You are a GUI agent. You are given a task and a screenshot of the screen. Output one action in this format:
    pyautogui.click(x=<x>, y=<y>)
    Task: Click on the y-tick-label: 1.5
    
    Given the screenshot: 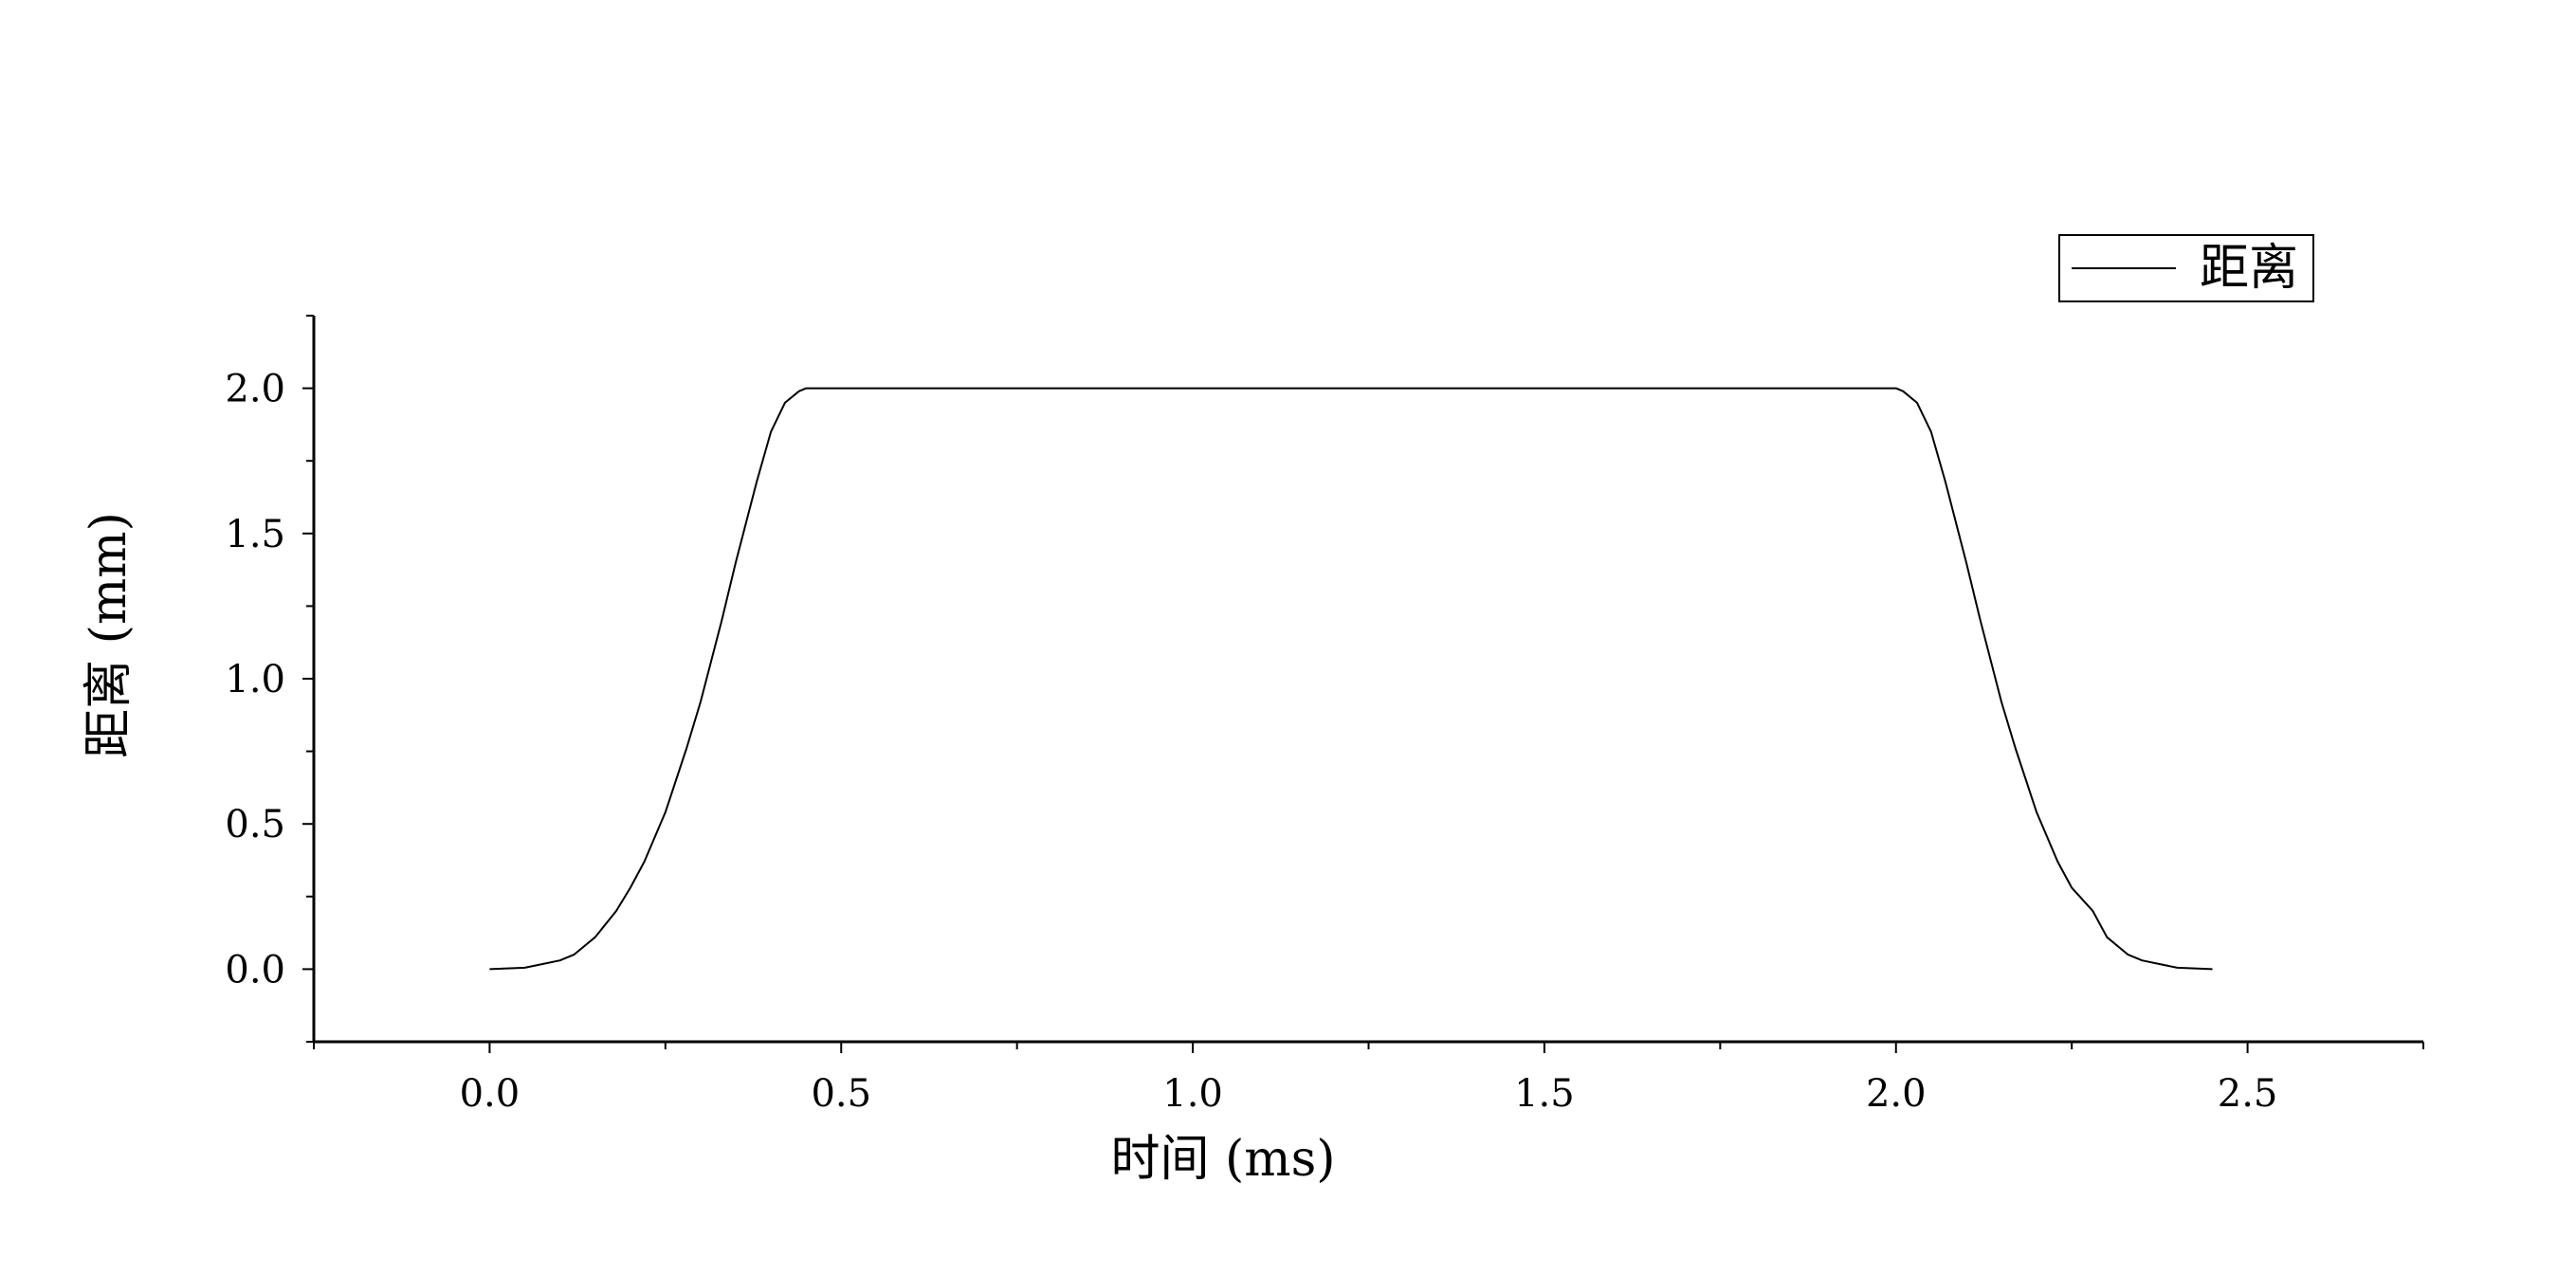 What is the action you would take?
    pyautogui.click(x=255, y=534)
    